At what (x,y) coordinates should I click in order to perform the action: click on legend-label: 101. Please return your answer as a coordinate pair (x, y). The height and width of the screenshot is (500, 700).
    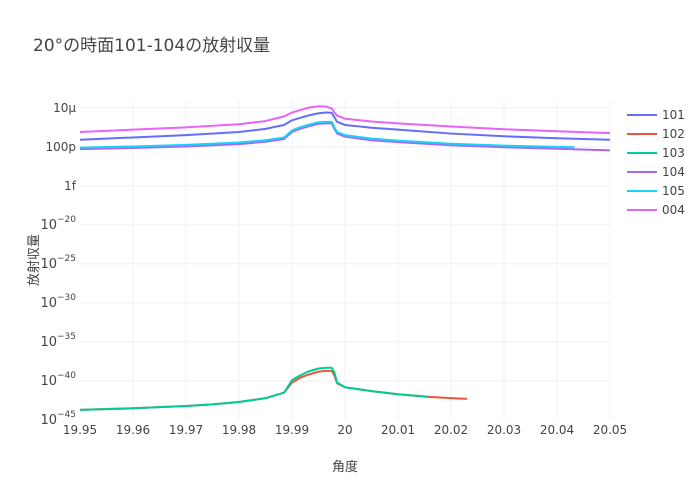
    Looking at the image, I should click on (673, 115).